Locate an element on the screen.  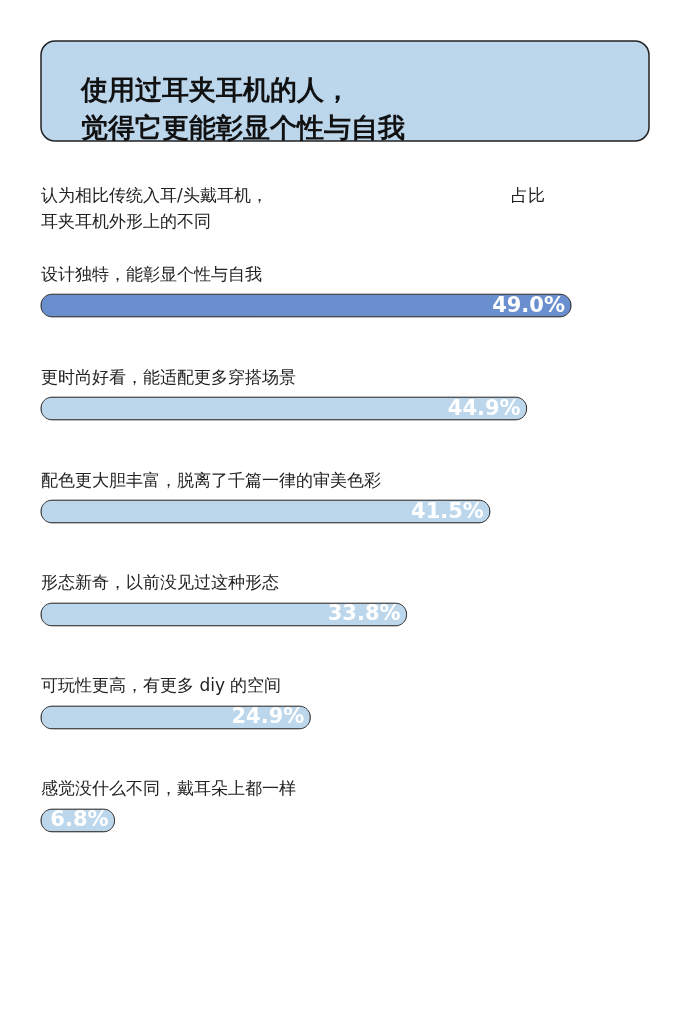
data-label: 49.0% is located at coordinates (528, 304).